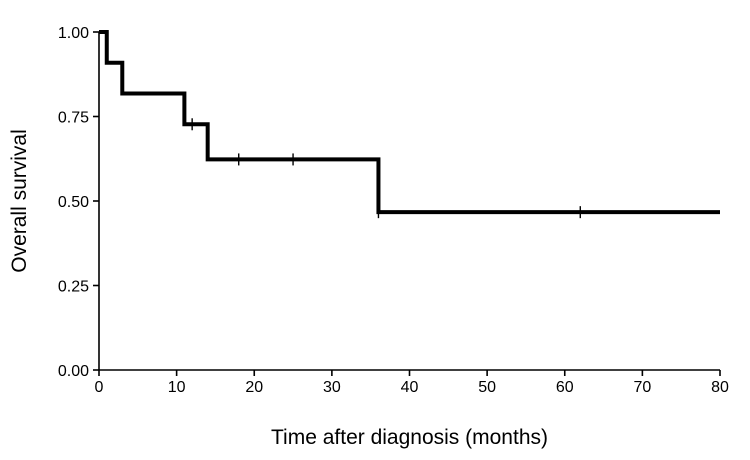 Image resolution: width=750 pixels, height=460 pixels. I want to click on y-ticks: 0.00 0.25 0.50 0.75 1.00, so click(78, 202).